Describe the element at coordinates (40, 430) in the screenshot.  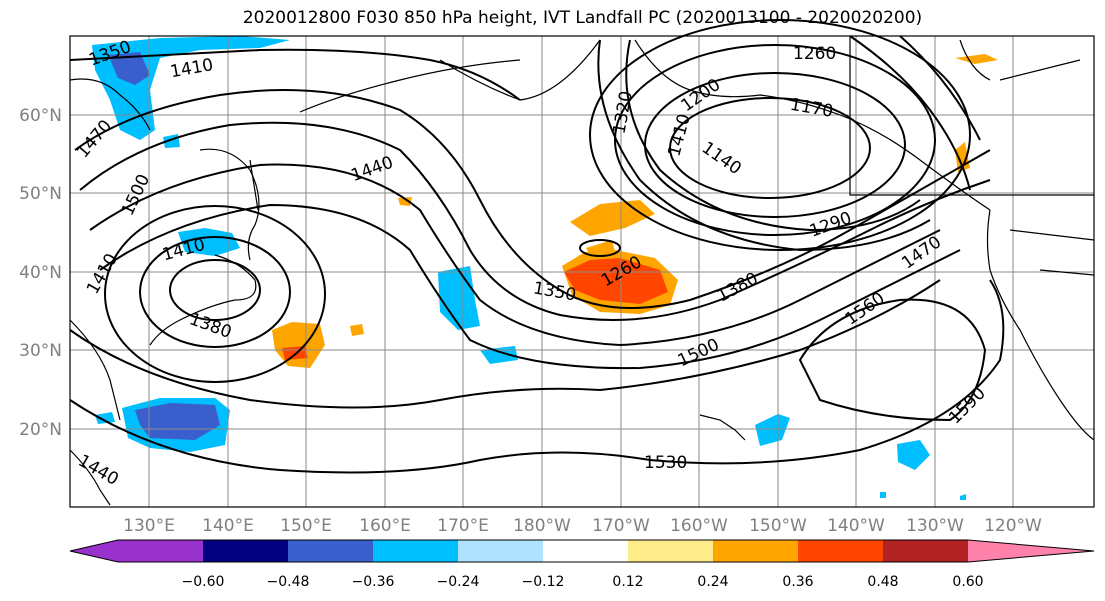
I see `lat-label: 20°N` at that location.